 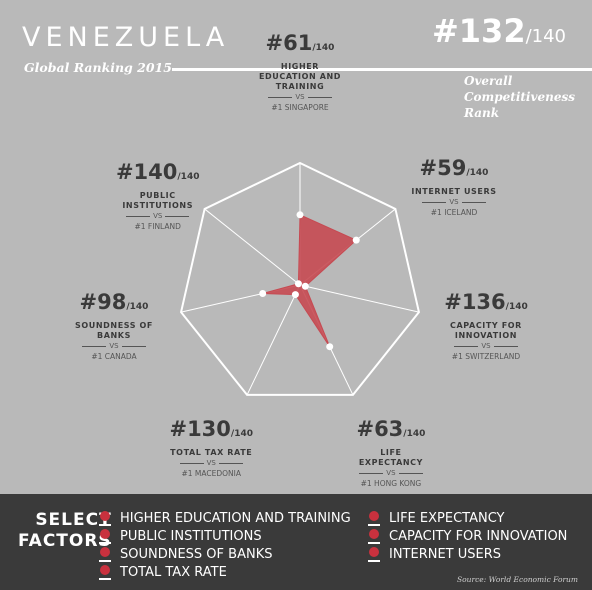 I want to click on overall-rank-label: Overall Competitiveness Rank, so click(x=528, y=97).